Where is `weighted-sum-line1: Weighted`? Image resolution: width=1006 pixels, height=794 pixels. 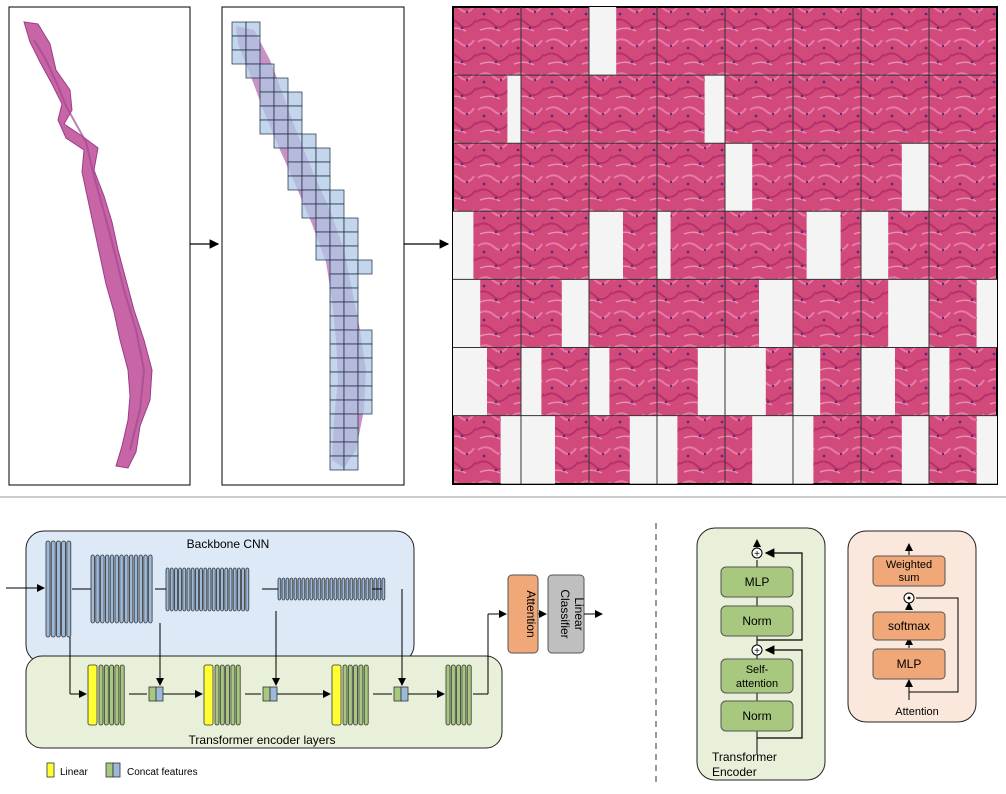
weighted-sum-line1: Weighted is located at coordinates (909, 565).